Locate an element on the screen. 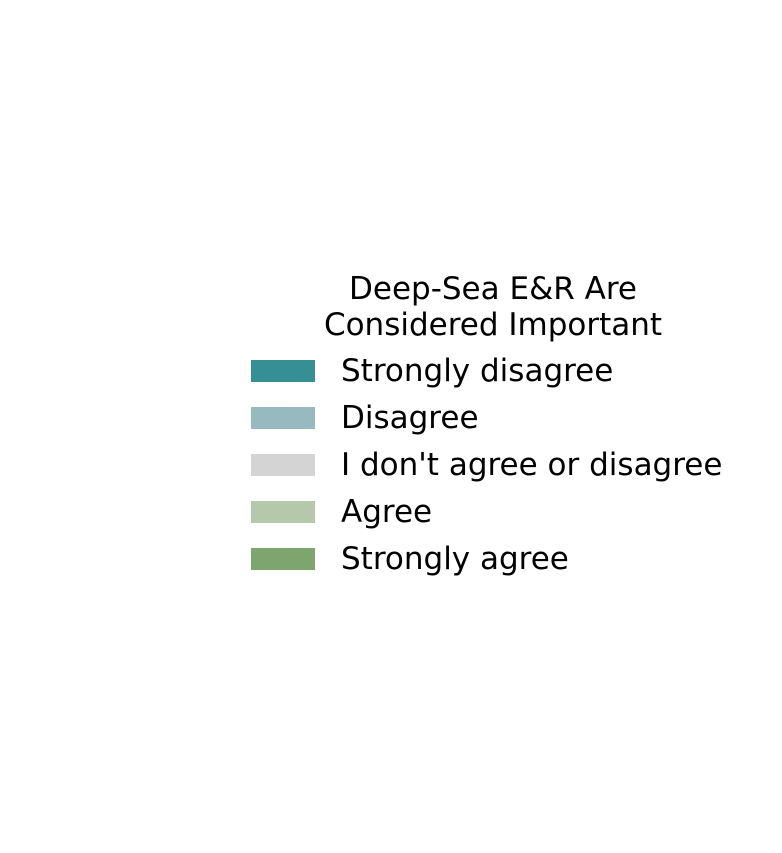 The width and height of the screenshot is (782, 853). legend-entry: Disagree is located at coordinates (500, 420).